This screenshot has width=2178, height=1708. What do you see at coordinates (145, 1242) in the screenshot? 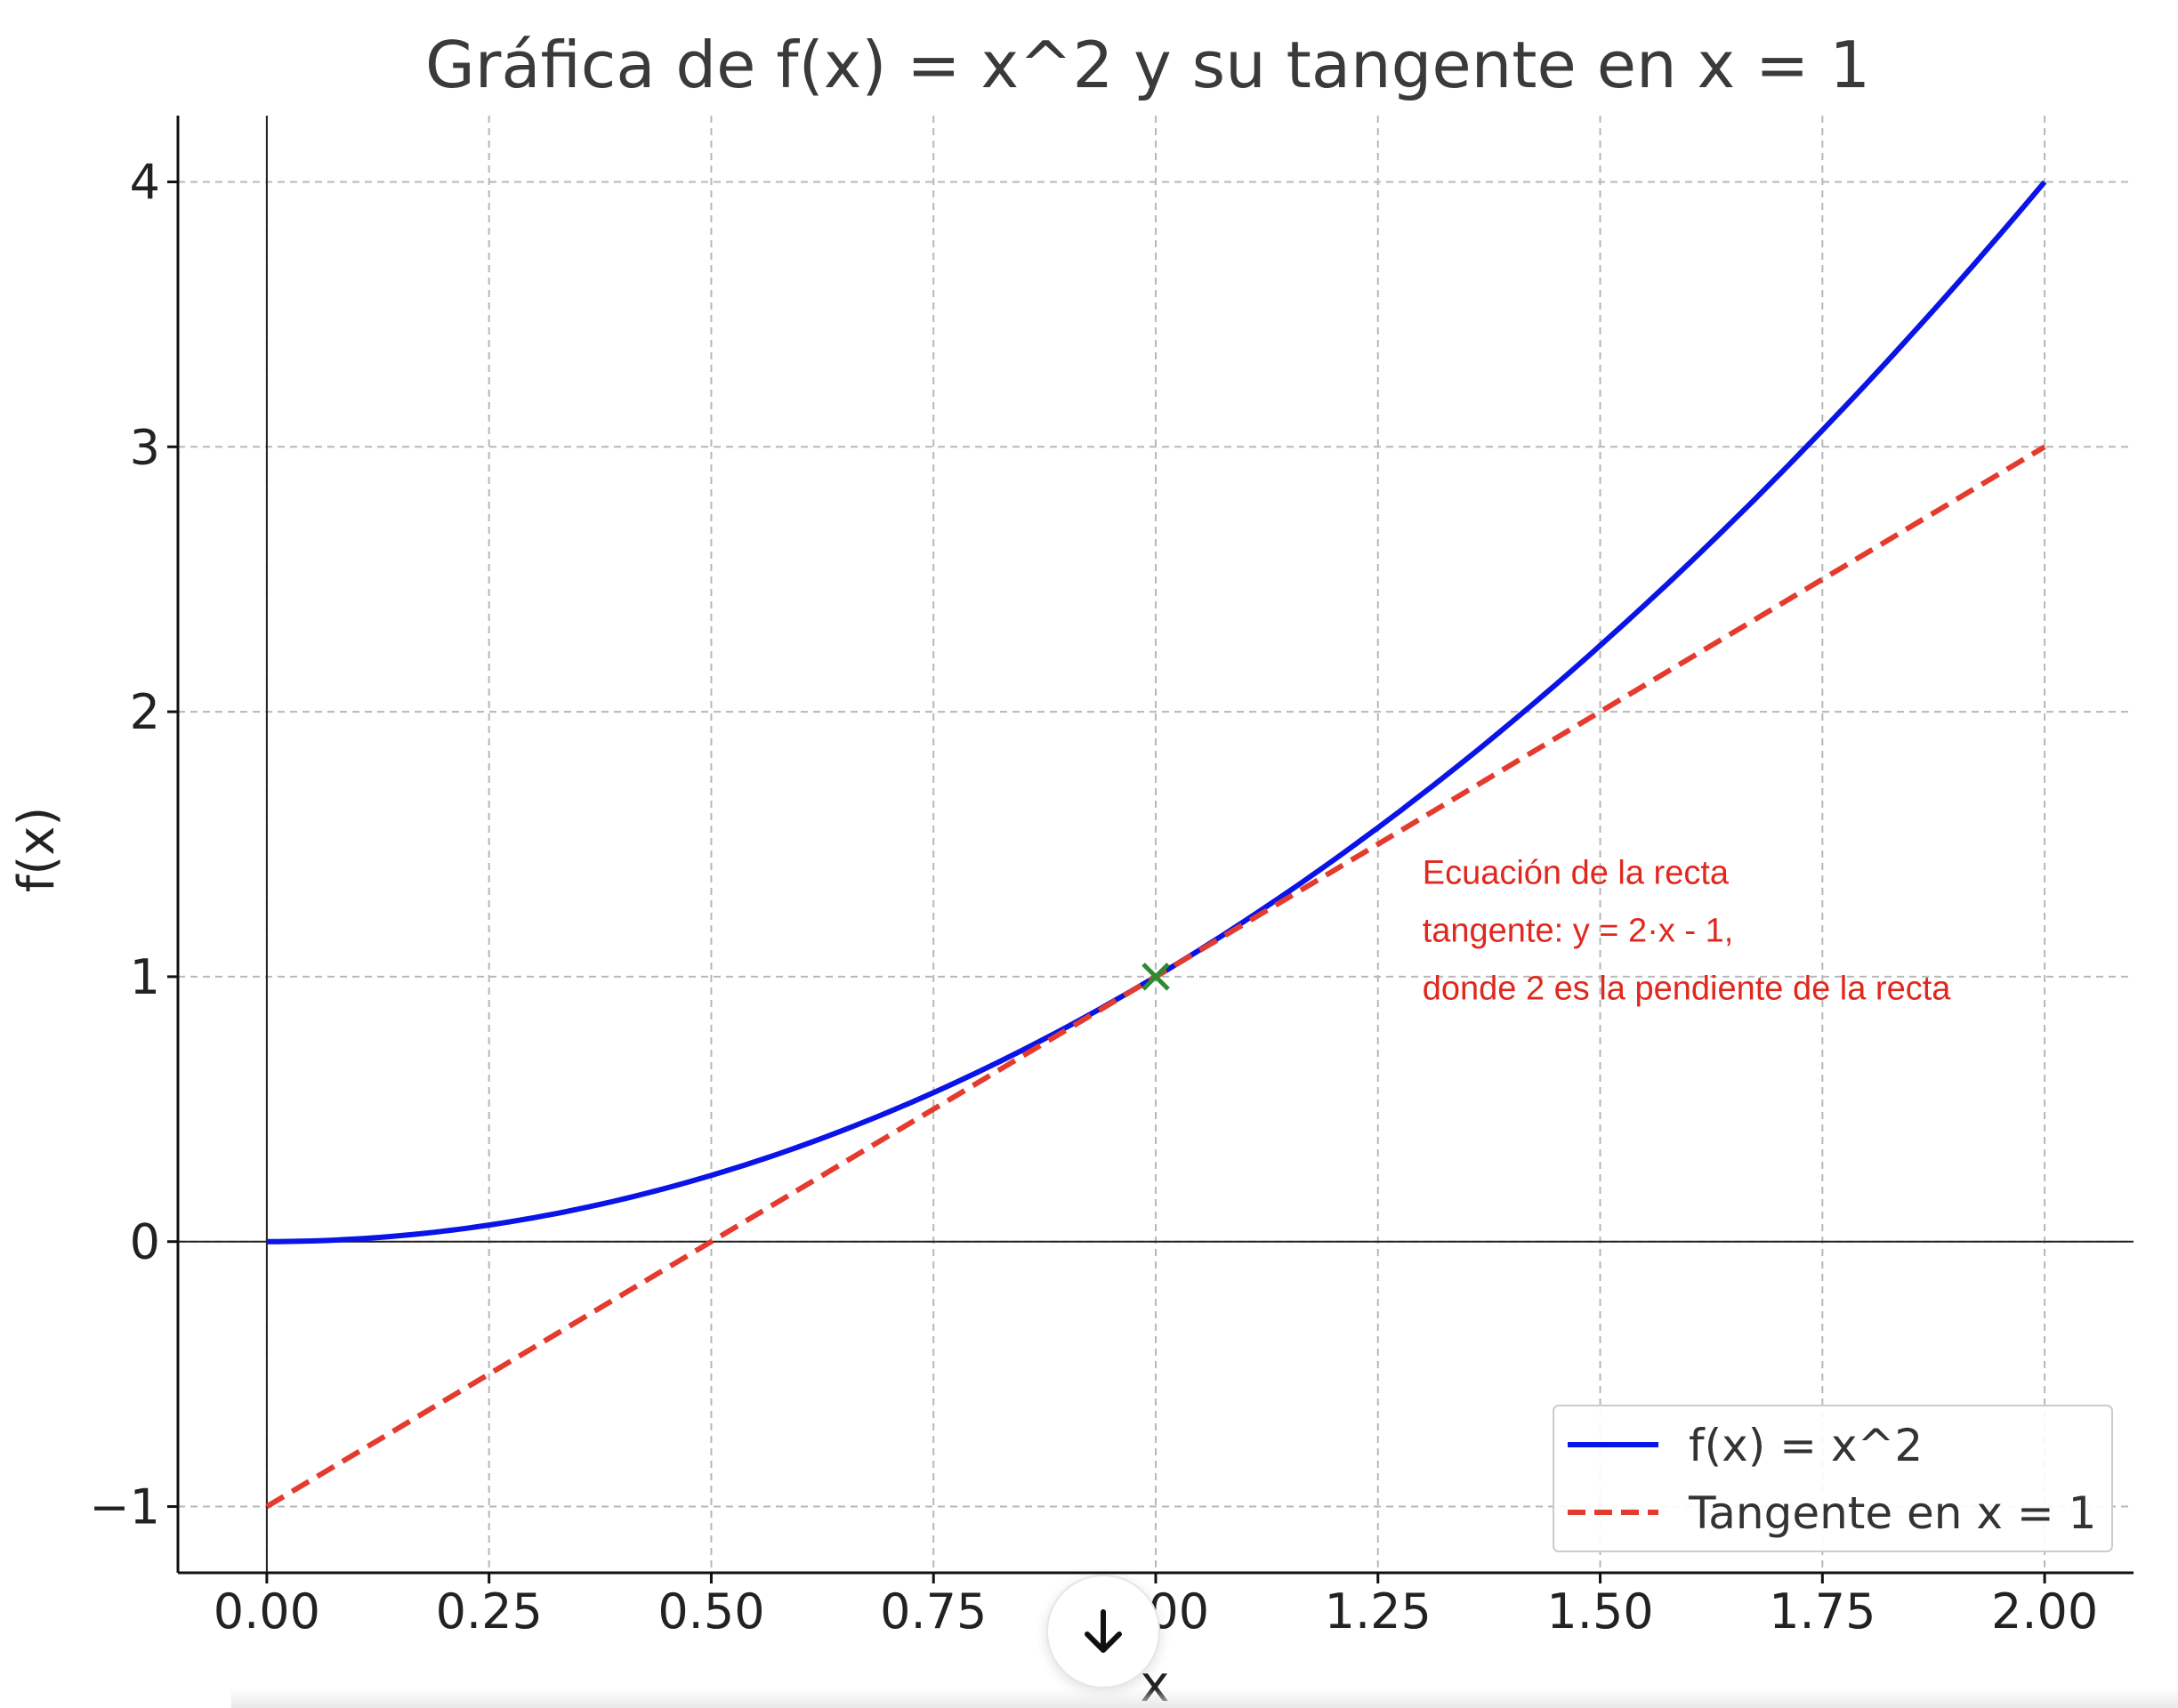
I see `y-tick-label: 0` at bounding box center [145, 1242].